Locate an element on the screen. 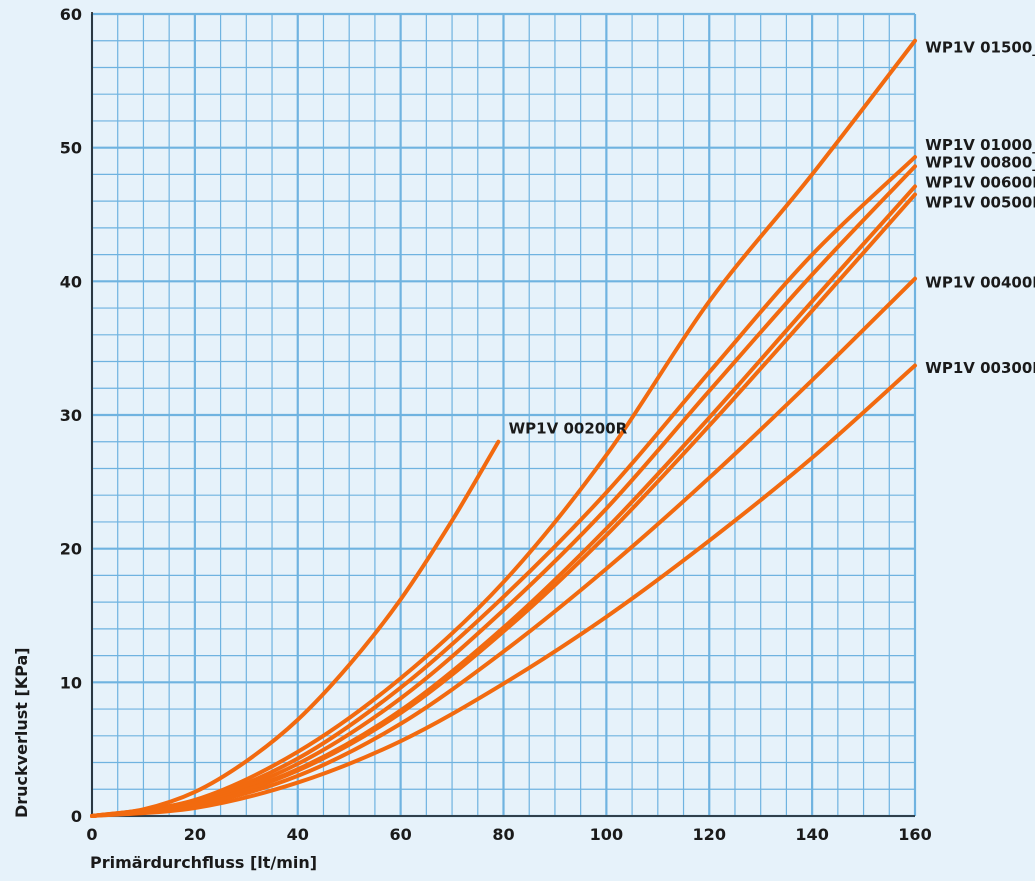 The height and width of the screenshot is (881, 1035). series-label: WP1V 01500_ is located at coordinates (980, 47).